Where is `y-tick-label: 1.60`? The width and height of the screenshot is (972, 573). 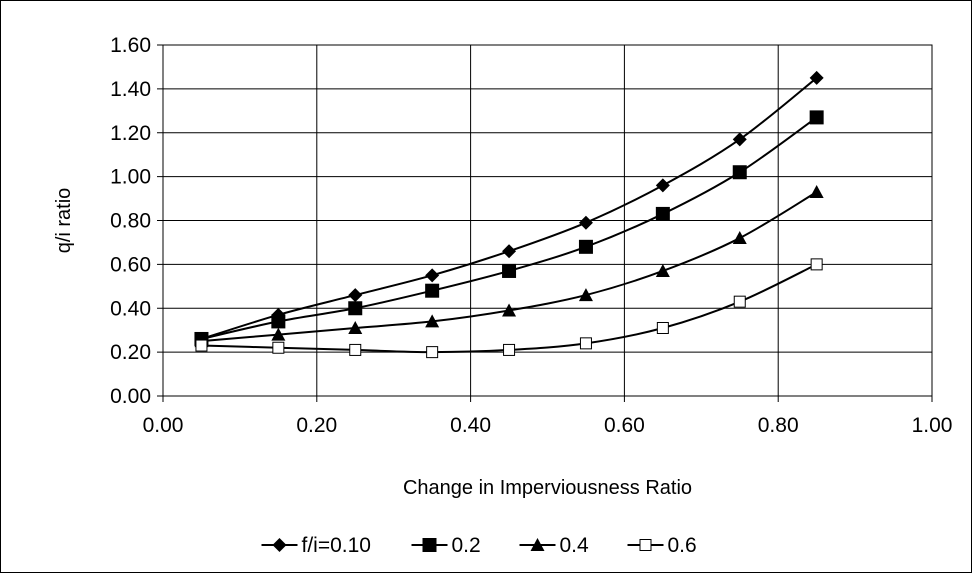
y-tick-label: 1.60 is located at coordinates (130, 45).